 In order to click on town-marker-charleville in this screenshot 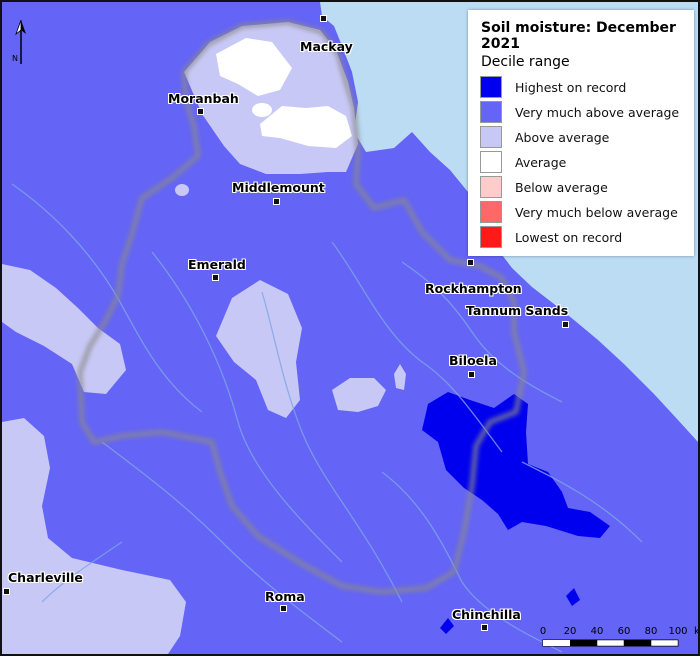, I will do `click(6, 591)`.